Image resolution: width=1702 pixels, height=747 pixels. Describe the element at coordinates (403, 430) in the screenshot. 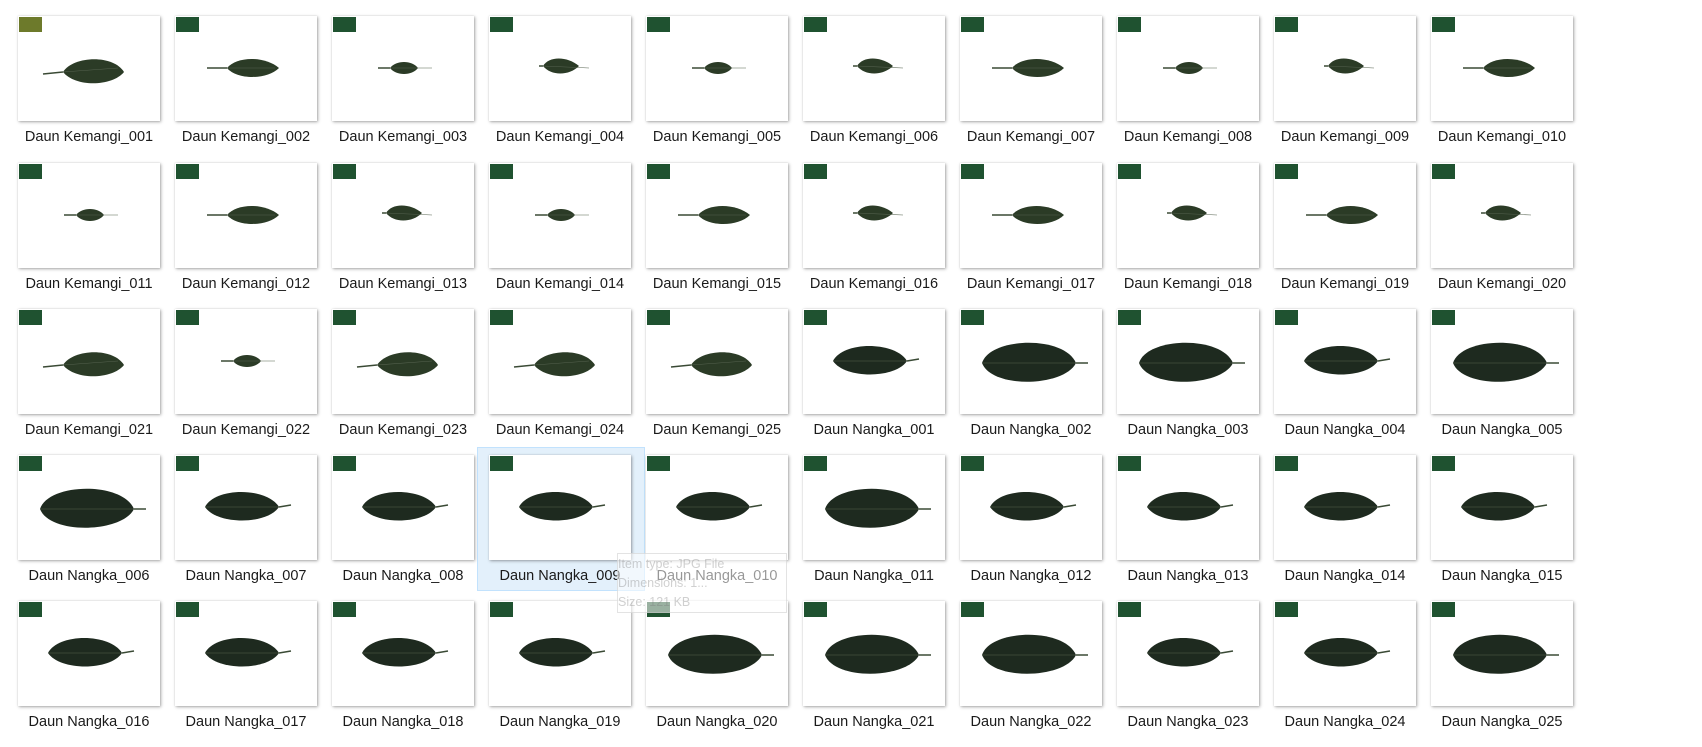

I see `file-name: Daun Kemangi_023` at that location.